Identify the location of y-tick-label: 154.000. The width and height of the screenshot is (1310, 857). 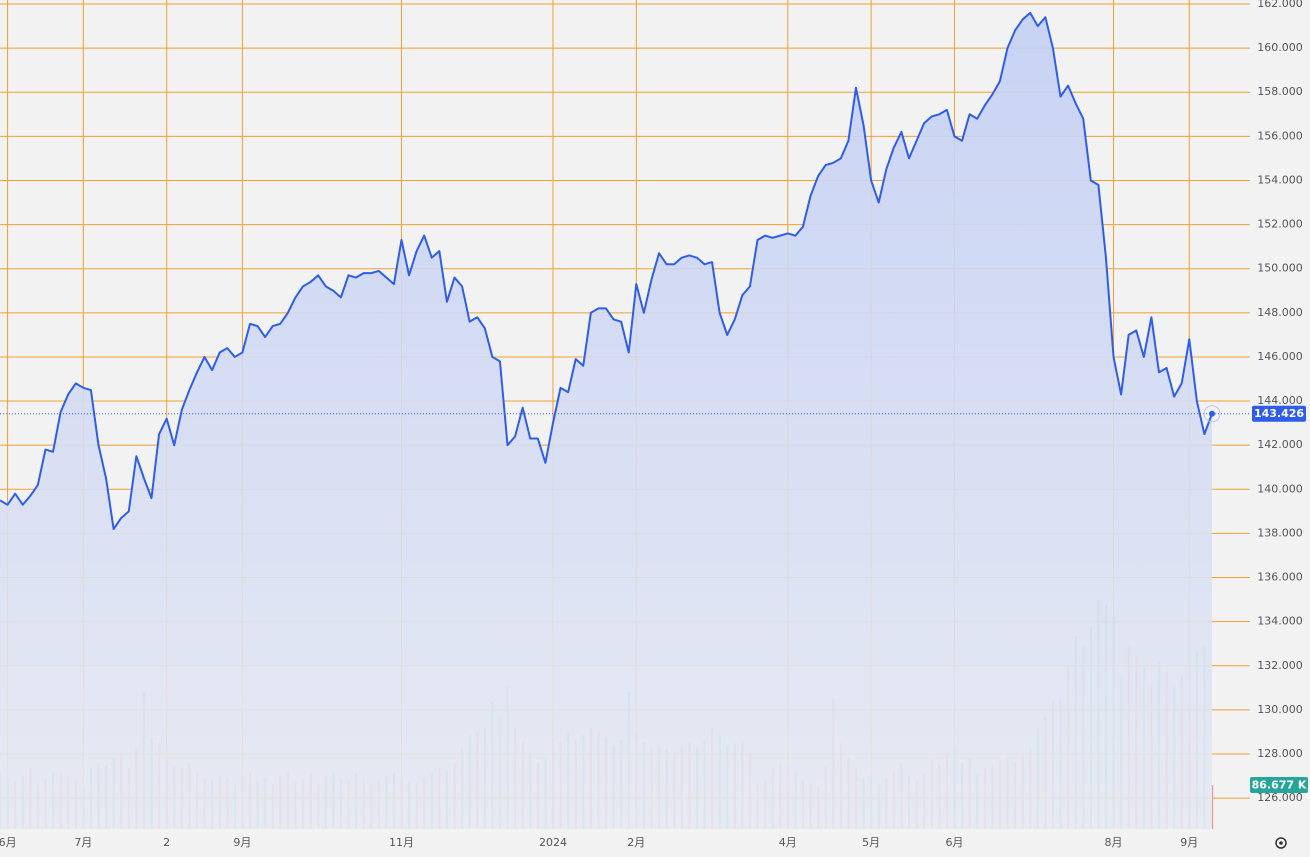
(1280, 179).